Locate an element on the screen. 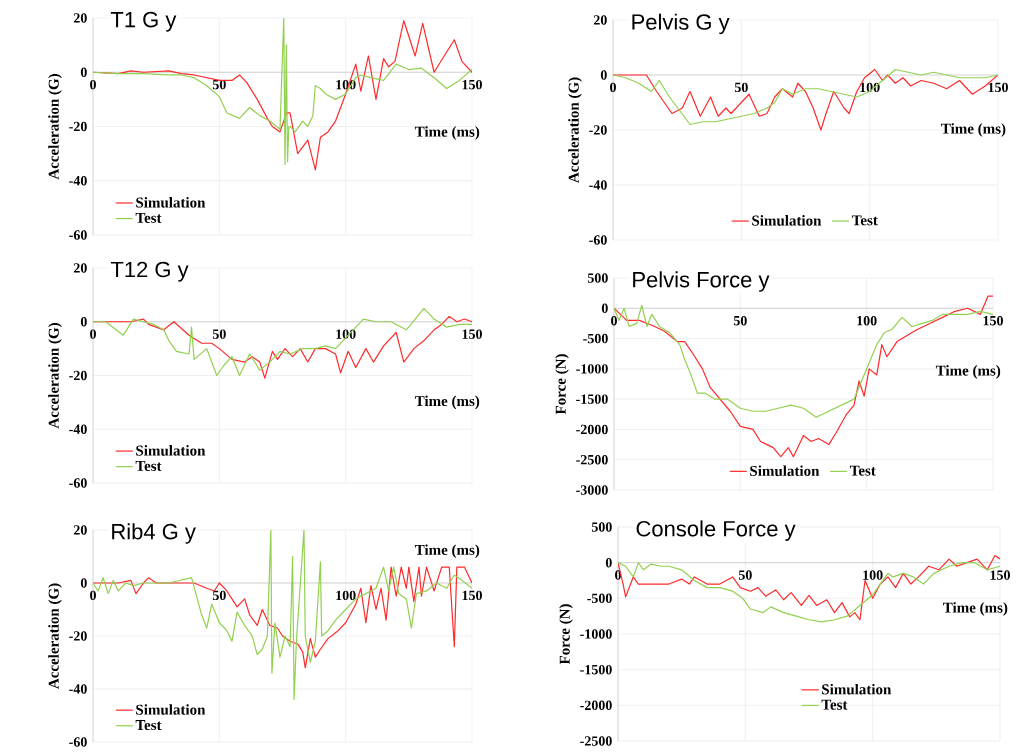 This screenshot has height=753, width=1021. chart-title: Pelvis G y is located at coordinates (681, 24).